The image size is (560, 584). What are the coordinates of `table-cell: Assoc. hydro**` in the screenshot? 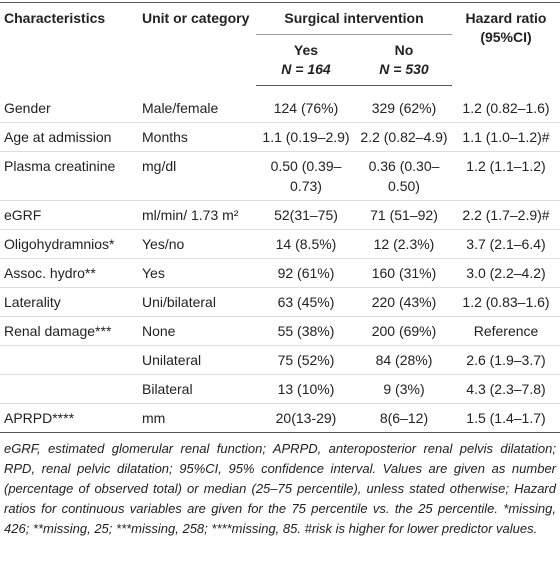 It's located at (50, 273).